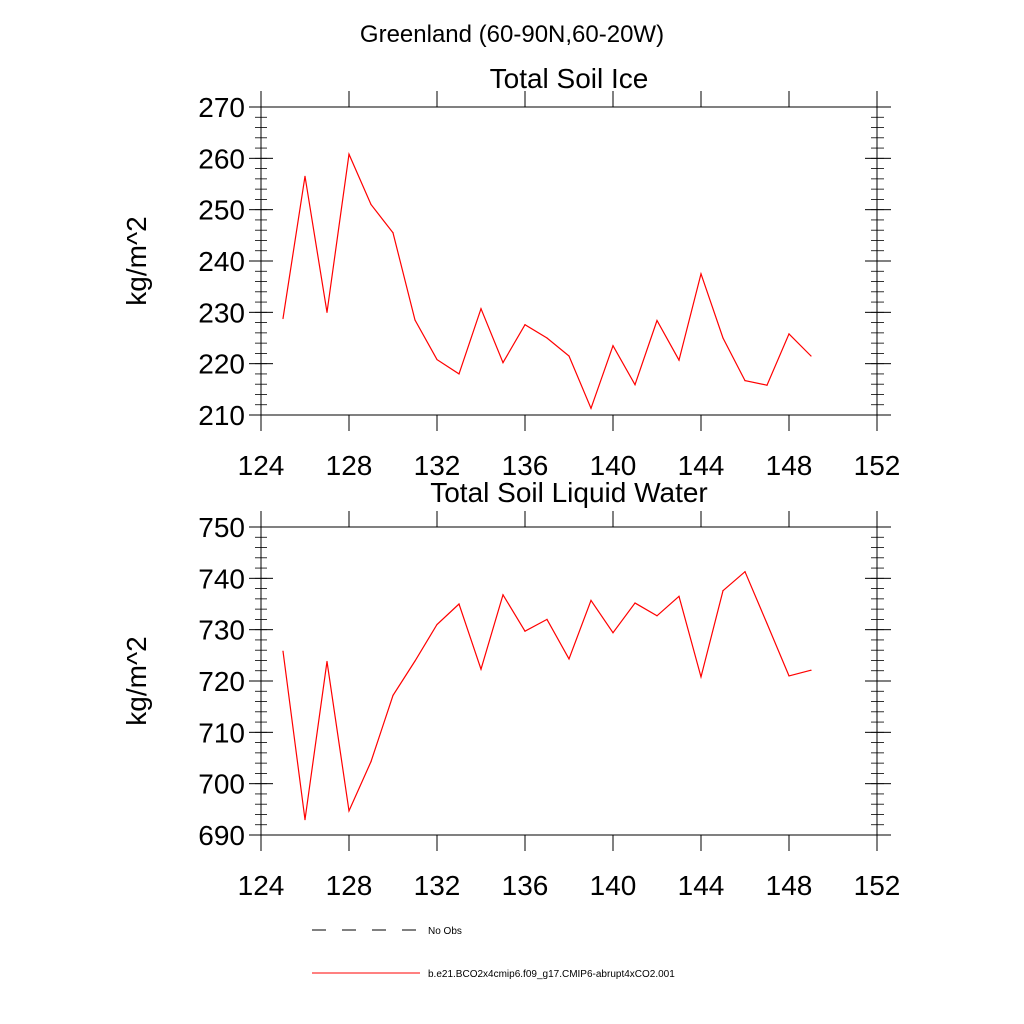 This screenshot has width=1024, height=1024. I want to click on y-tick-label: 260, so click(221, 158).